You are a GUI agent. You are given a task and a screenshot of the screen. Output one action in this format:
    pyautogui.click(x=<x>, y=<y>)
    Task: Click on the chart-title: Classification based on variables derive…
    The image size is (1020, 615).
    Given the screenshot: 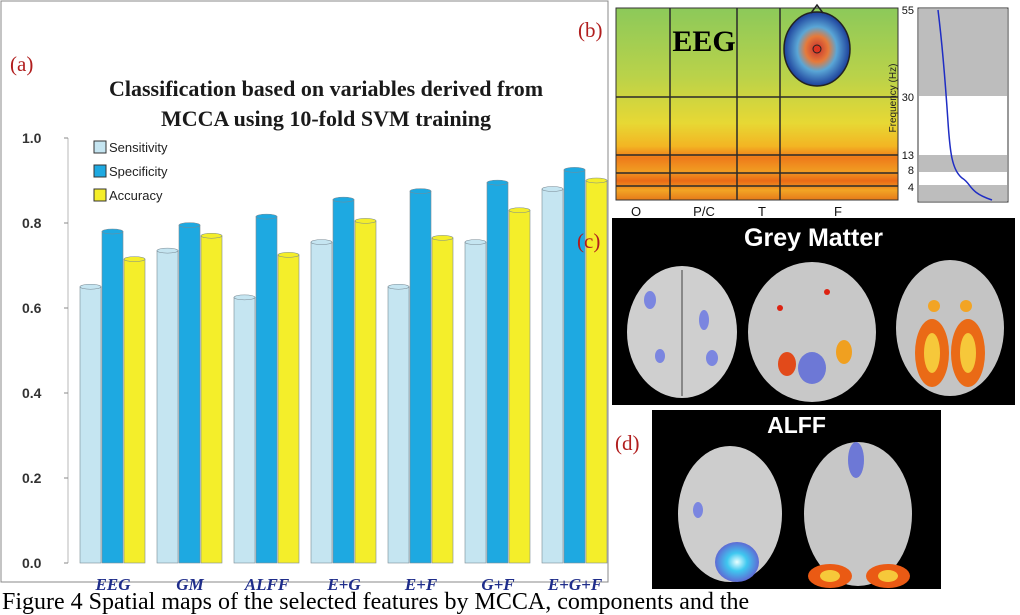 What is the action you would take?
    pyautogui.click(x=326, y=103)
    